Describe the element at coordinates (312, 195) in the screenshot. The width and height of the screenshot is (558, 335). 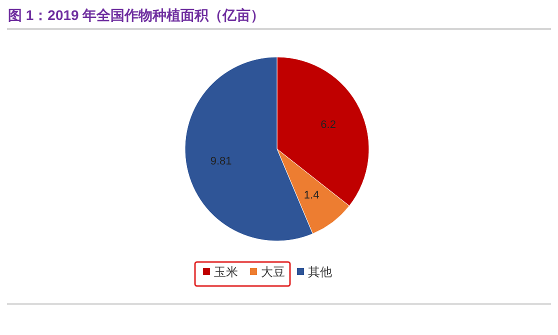
I see `data-label: 1.4` at that location.